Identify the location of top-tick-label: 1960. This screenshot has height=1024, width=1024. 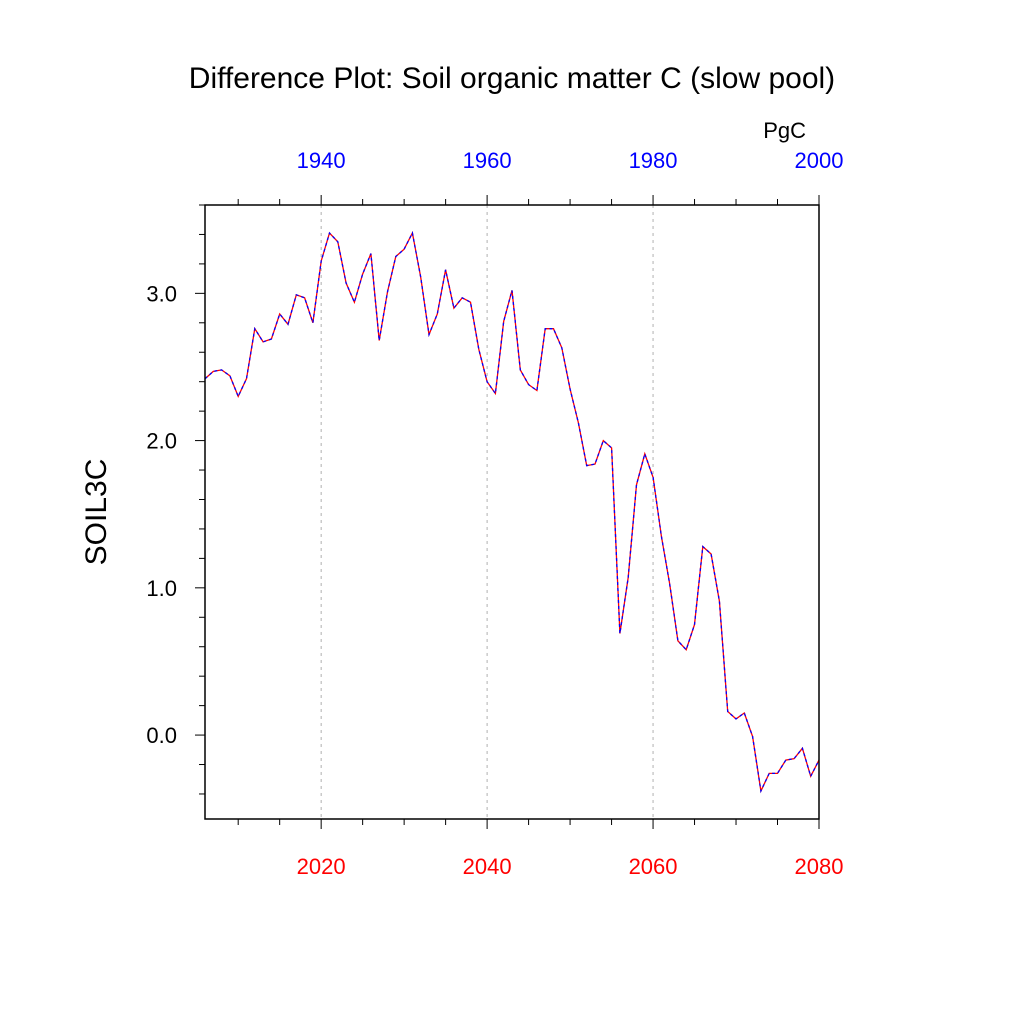
(487, 160).